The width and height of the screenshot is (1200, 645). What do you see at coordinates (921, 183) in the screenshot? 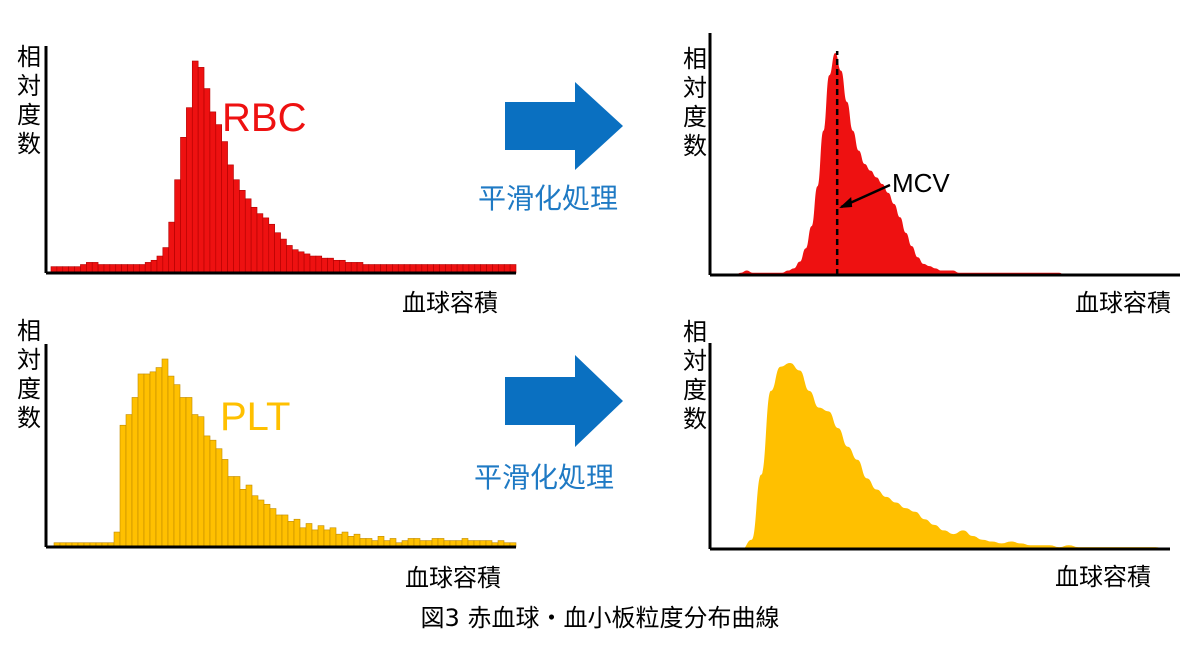
I see `mcv-label: MCV` at bounding box center [921, 183].